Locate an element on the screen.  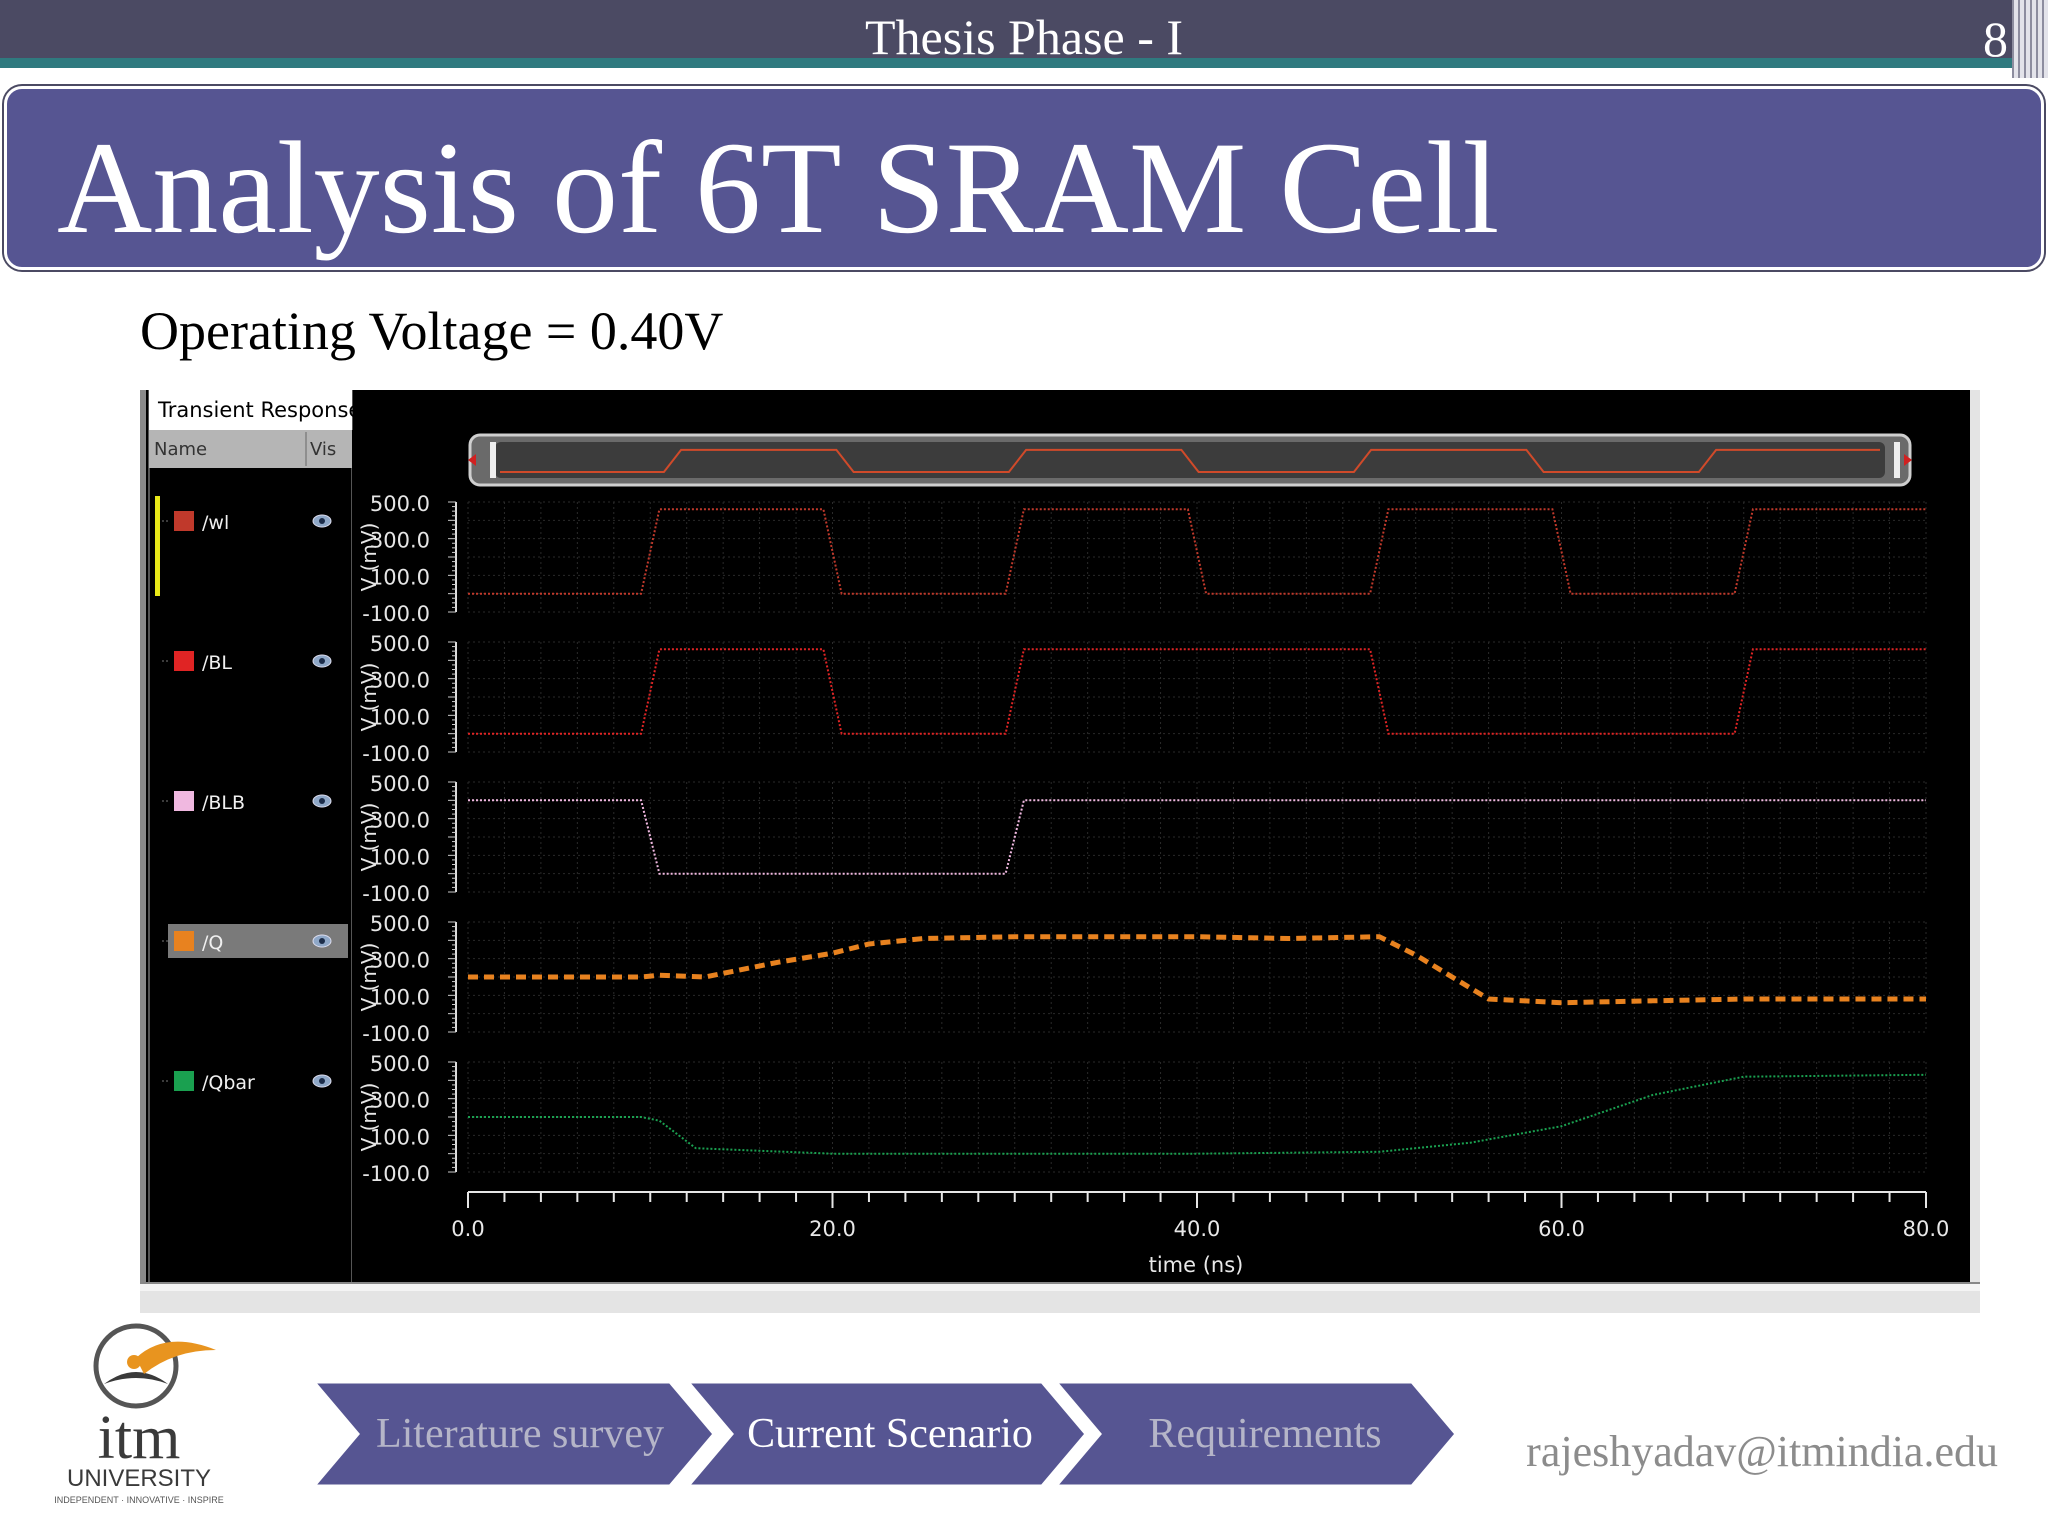
page-number: 8 is located at coordinates (1995, 39).